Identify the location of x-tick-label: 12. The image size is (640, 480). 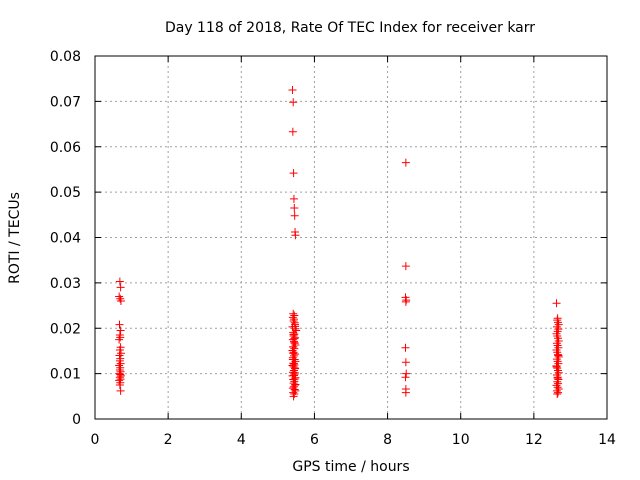
(534, 440).